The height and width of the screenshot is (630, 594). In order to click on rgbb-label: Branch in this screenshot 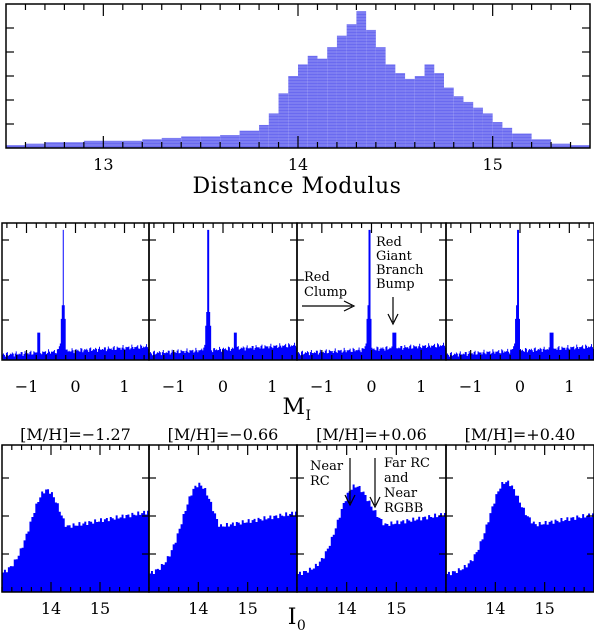, I will do `click(400, 270)`.